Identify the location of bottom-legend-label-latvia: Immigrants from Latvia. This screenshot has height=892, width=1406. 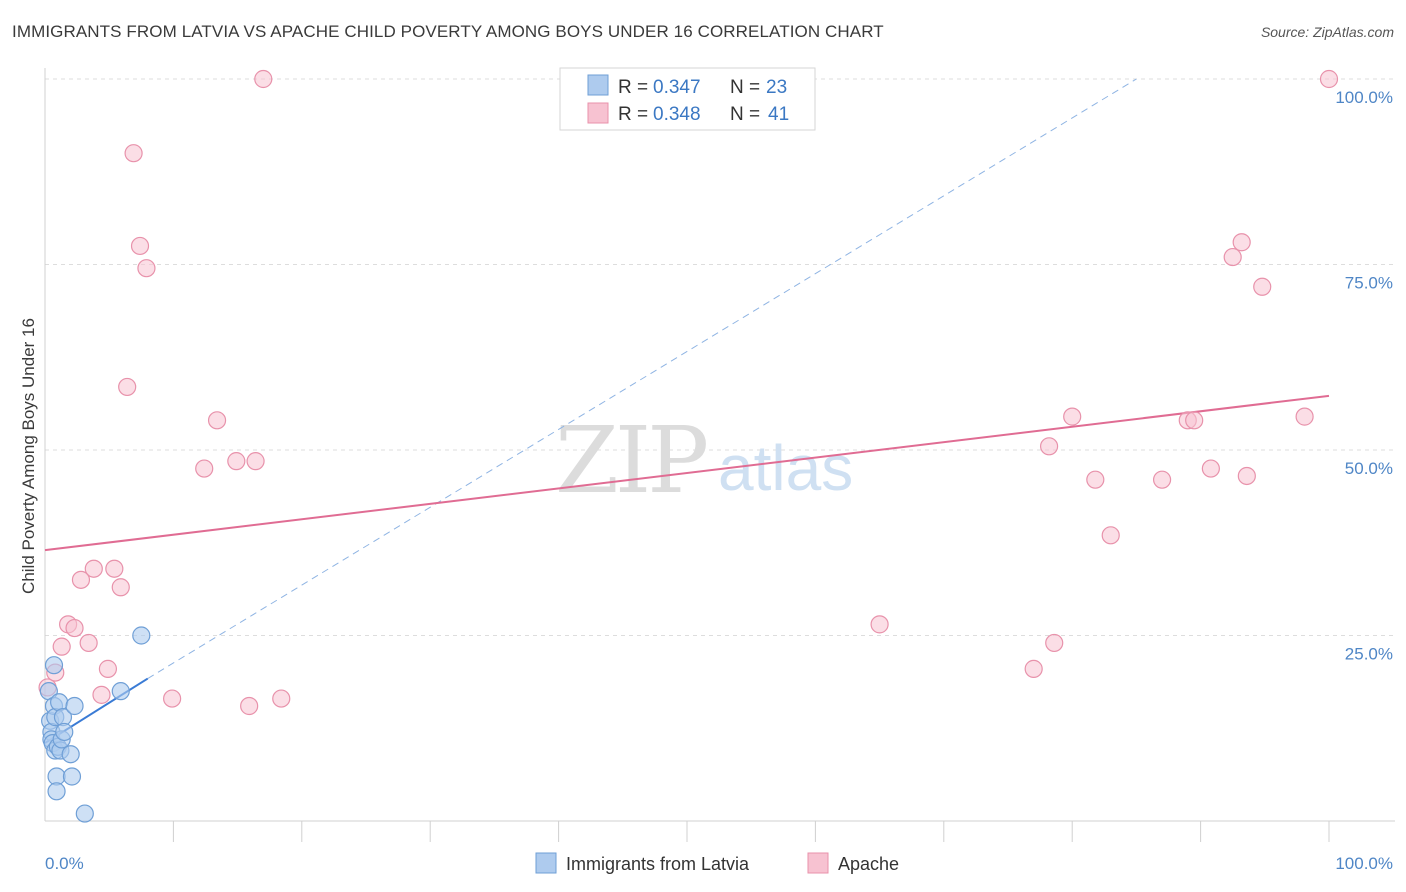
(658, 864).